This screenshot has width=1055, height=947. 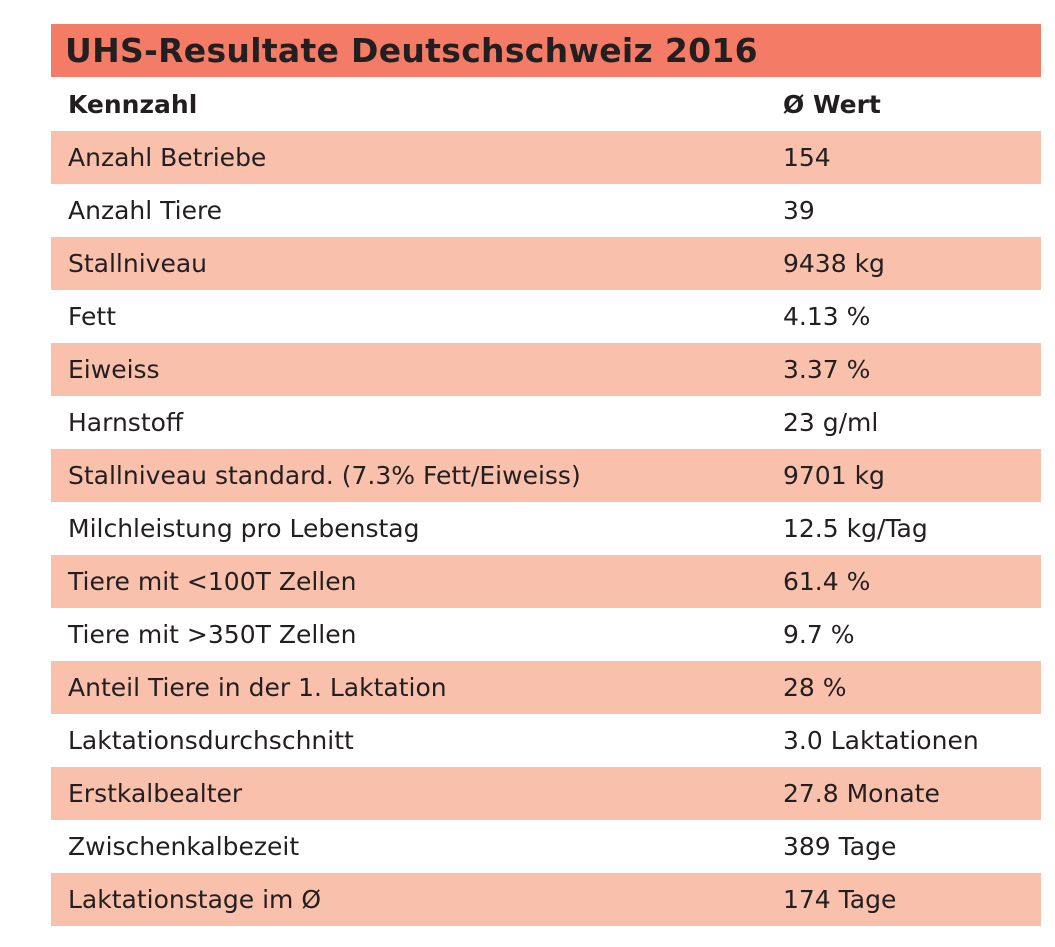 I want to click on row-value: 9701 kg, so click(x=834, y=475).